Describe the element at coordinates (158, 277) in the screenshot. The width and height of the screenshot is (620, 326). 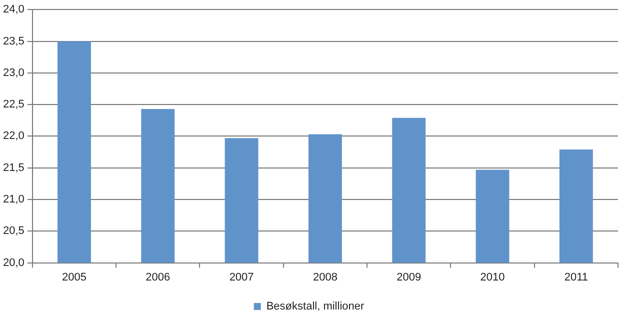
I see `x-tick-label: 2006` at that location.